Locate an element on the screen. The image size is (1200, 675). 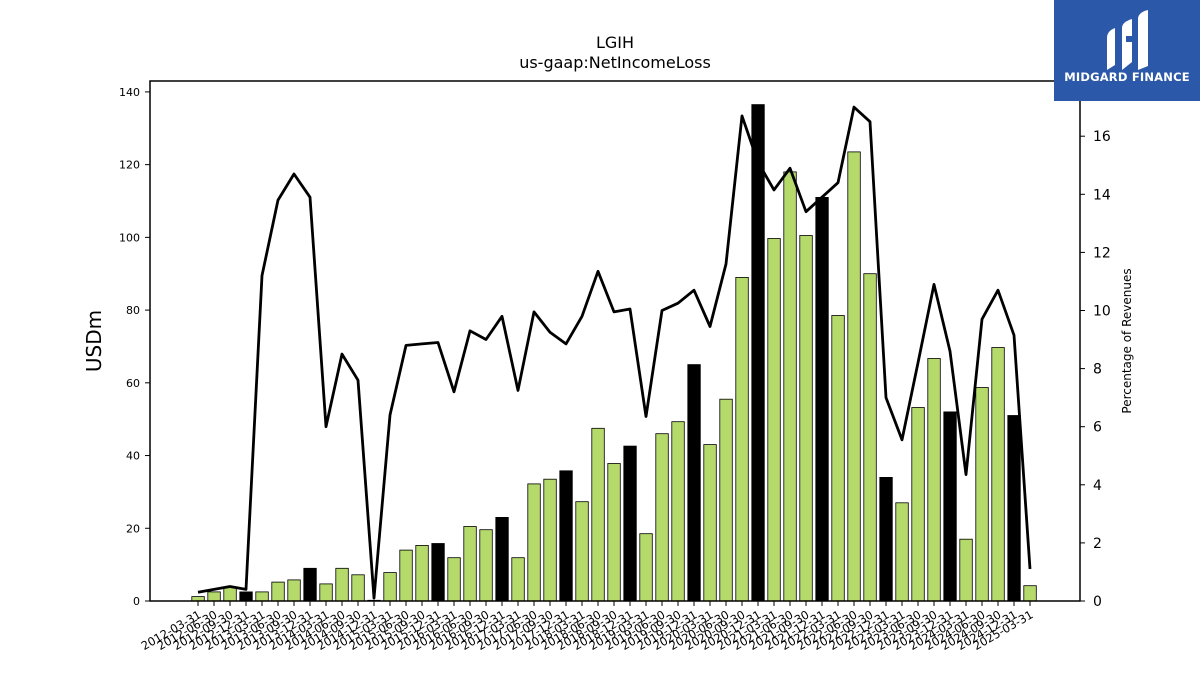
y2-tick-label: 0 is located at coordinates (1097, 602).